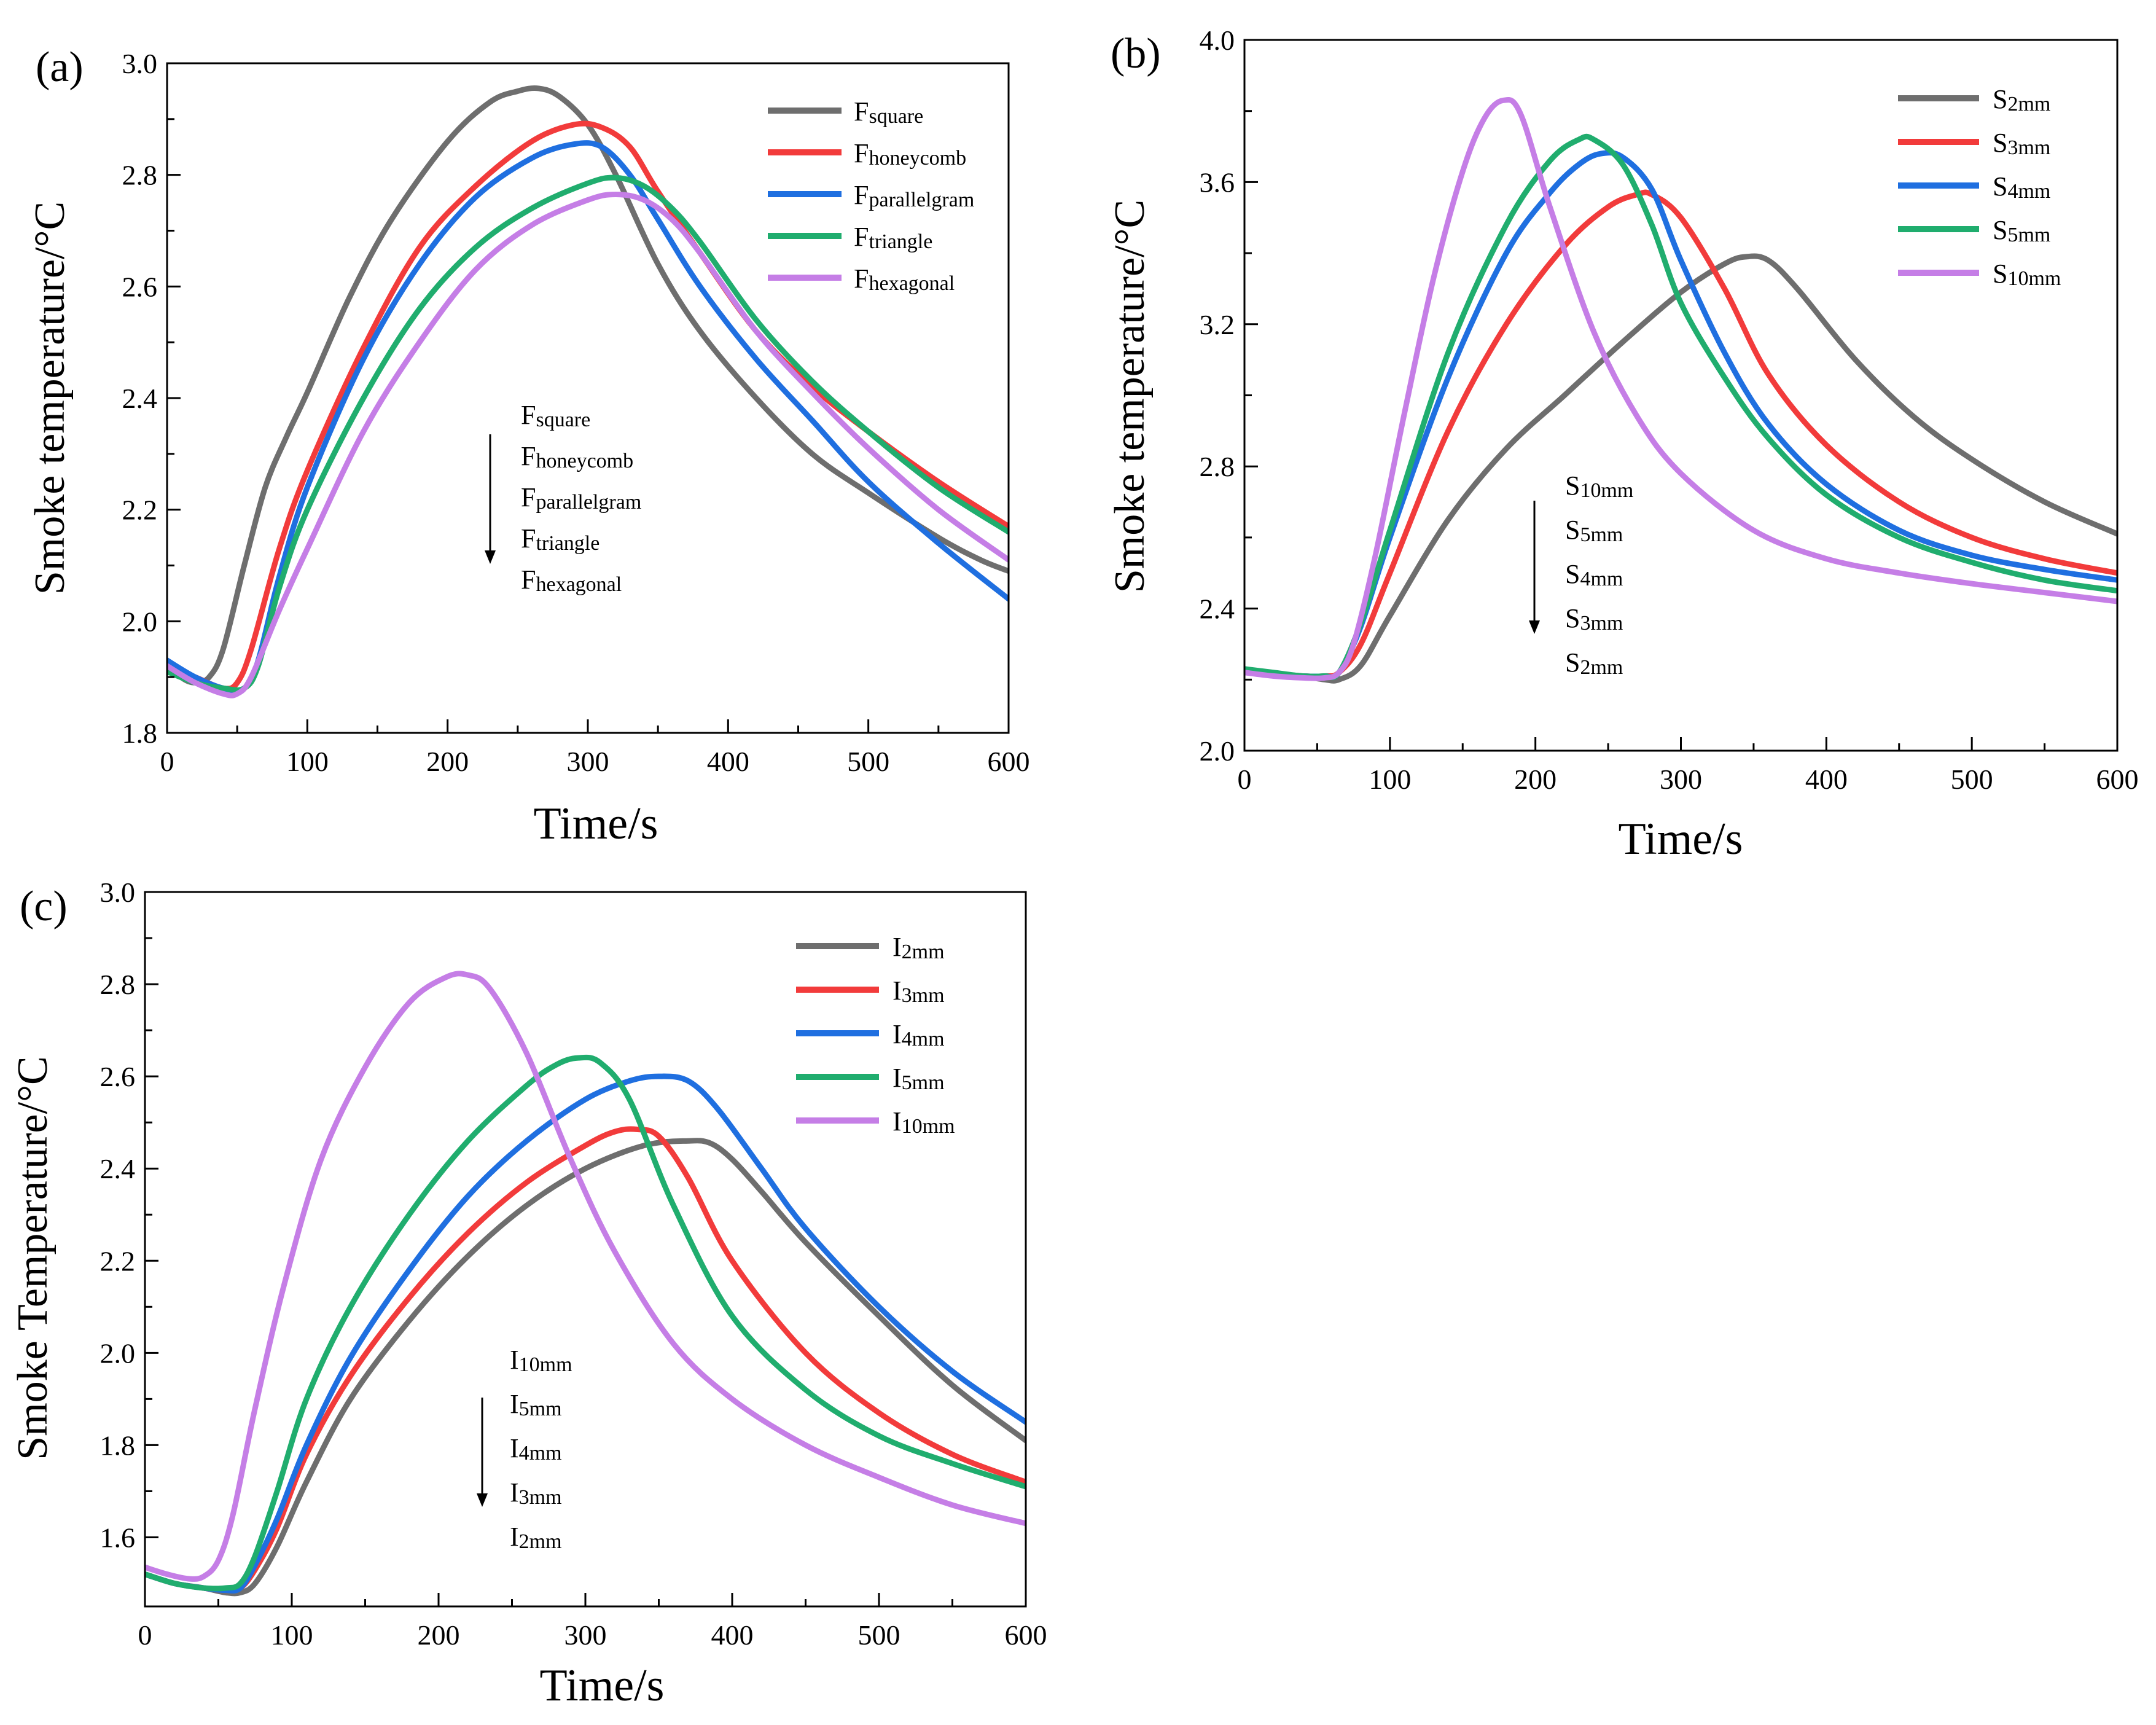 The height and width of the screenshot is (1725, 2156). Describe the element at coordinates (1572, 530) in the screenshot. I see `order-label-S5mm-main: S` at that location.